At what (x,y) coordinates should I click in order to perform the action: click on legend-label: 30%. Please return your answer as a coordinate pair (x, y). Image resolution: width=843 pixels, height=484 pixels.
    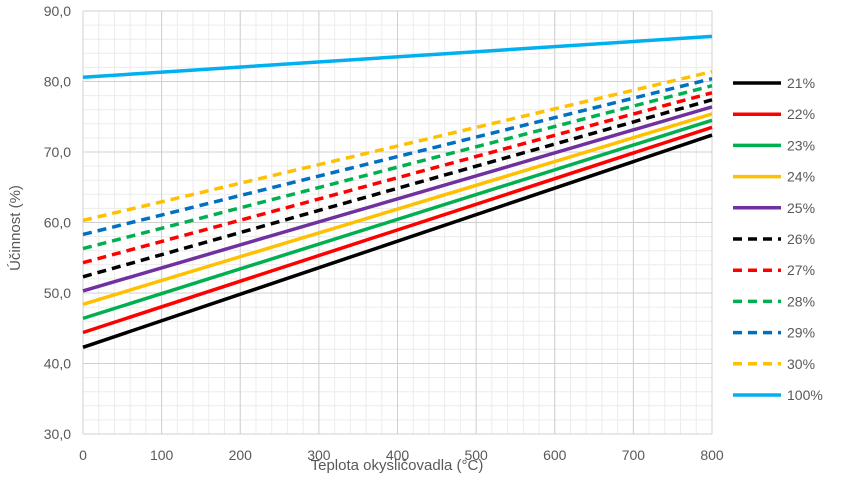
    Looking at the image, I should click on (801, 364).